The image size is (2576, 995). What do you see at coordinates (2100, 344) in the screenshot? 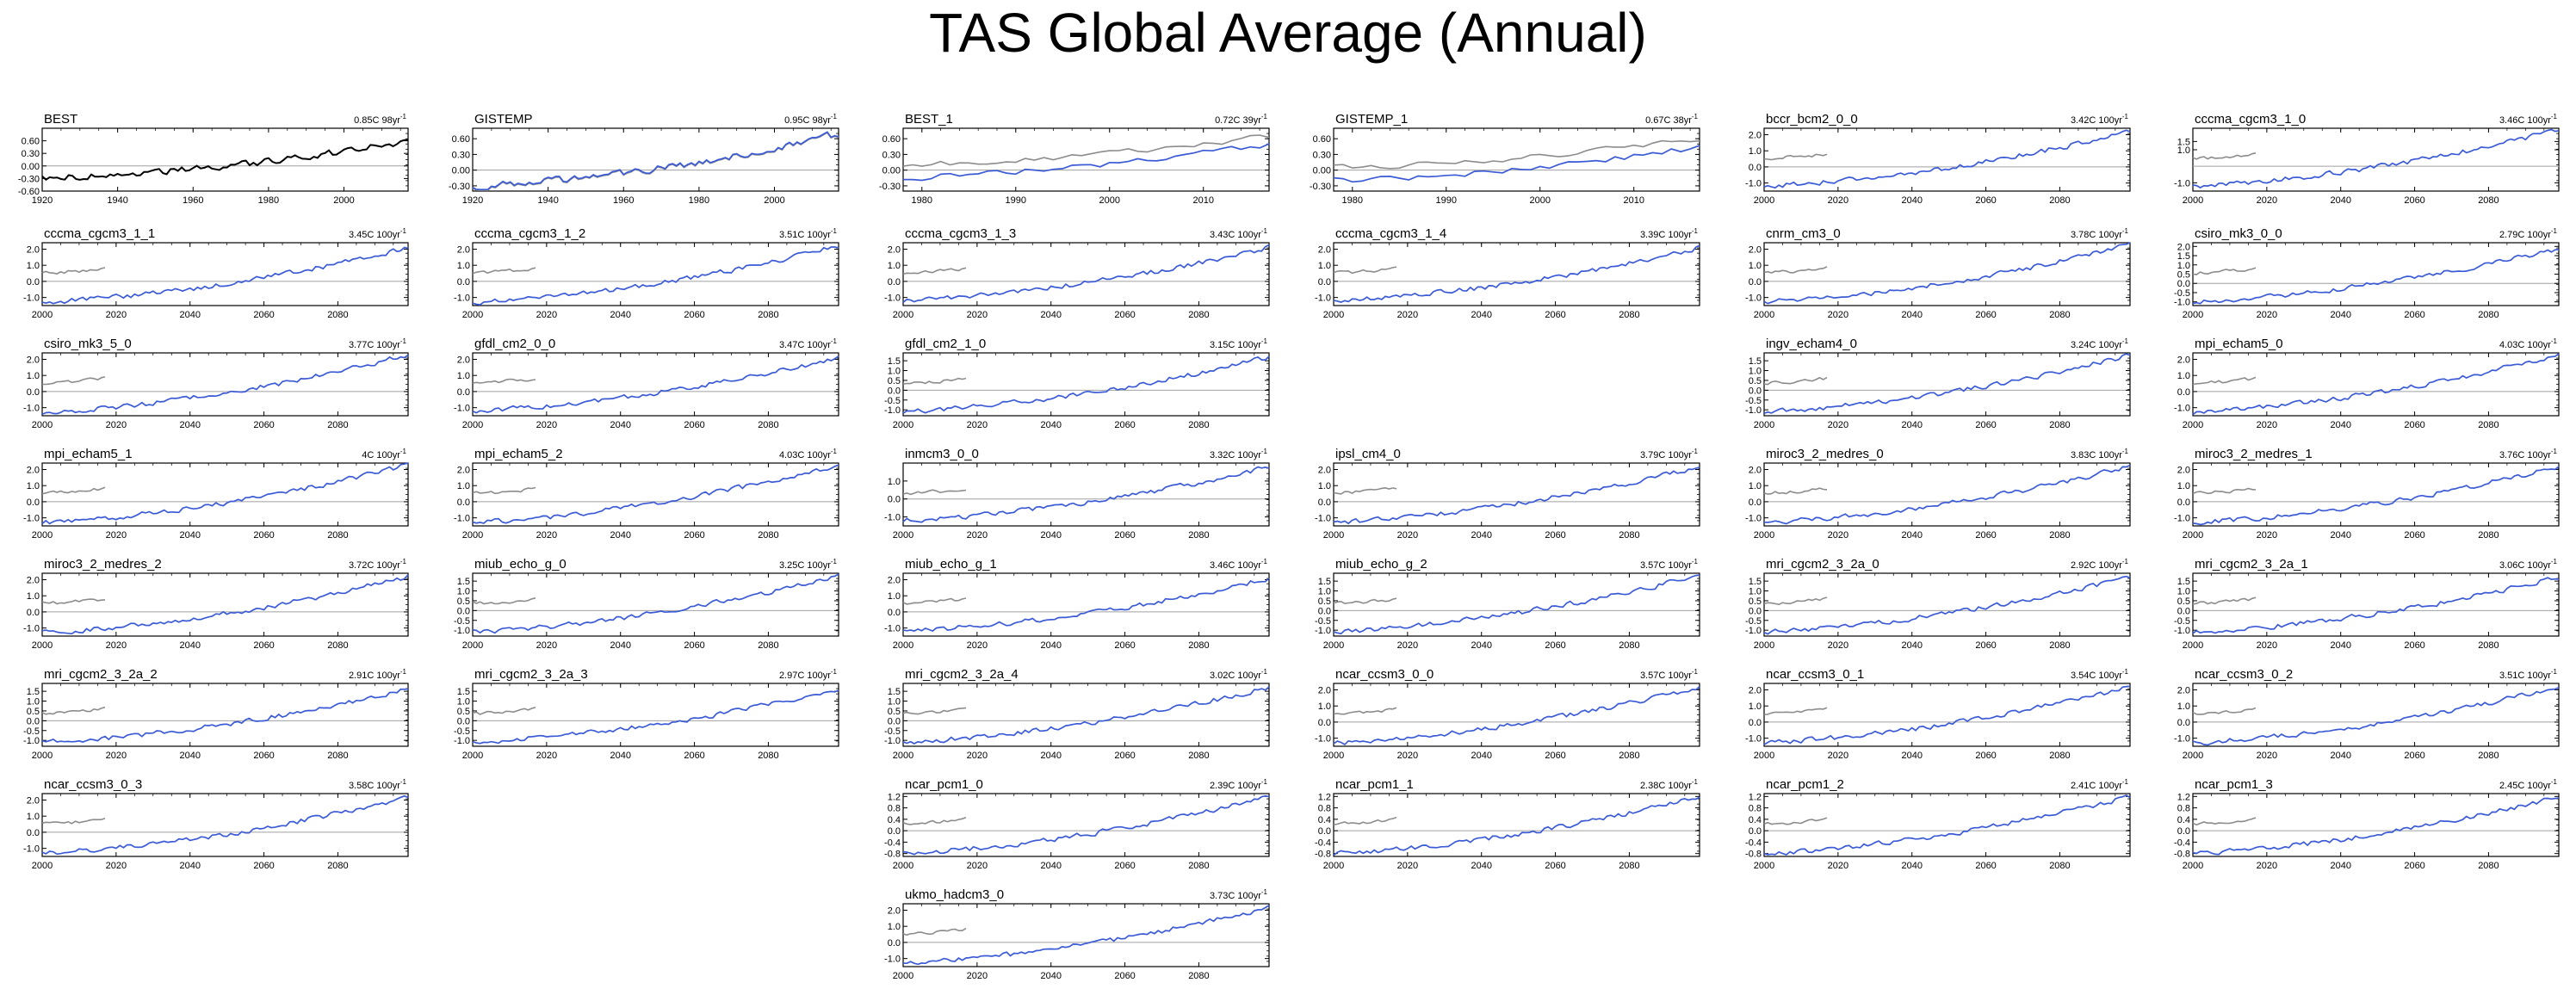
I see `panel-trend: 3.24C 100yr-1` at bounding box center [2100, 344].